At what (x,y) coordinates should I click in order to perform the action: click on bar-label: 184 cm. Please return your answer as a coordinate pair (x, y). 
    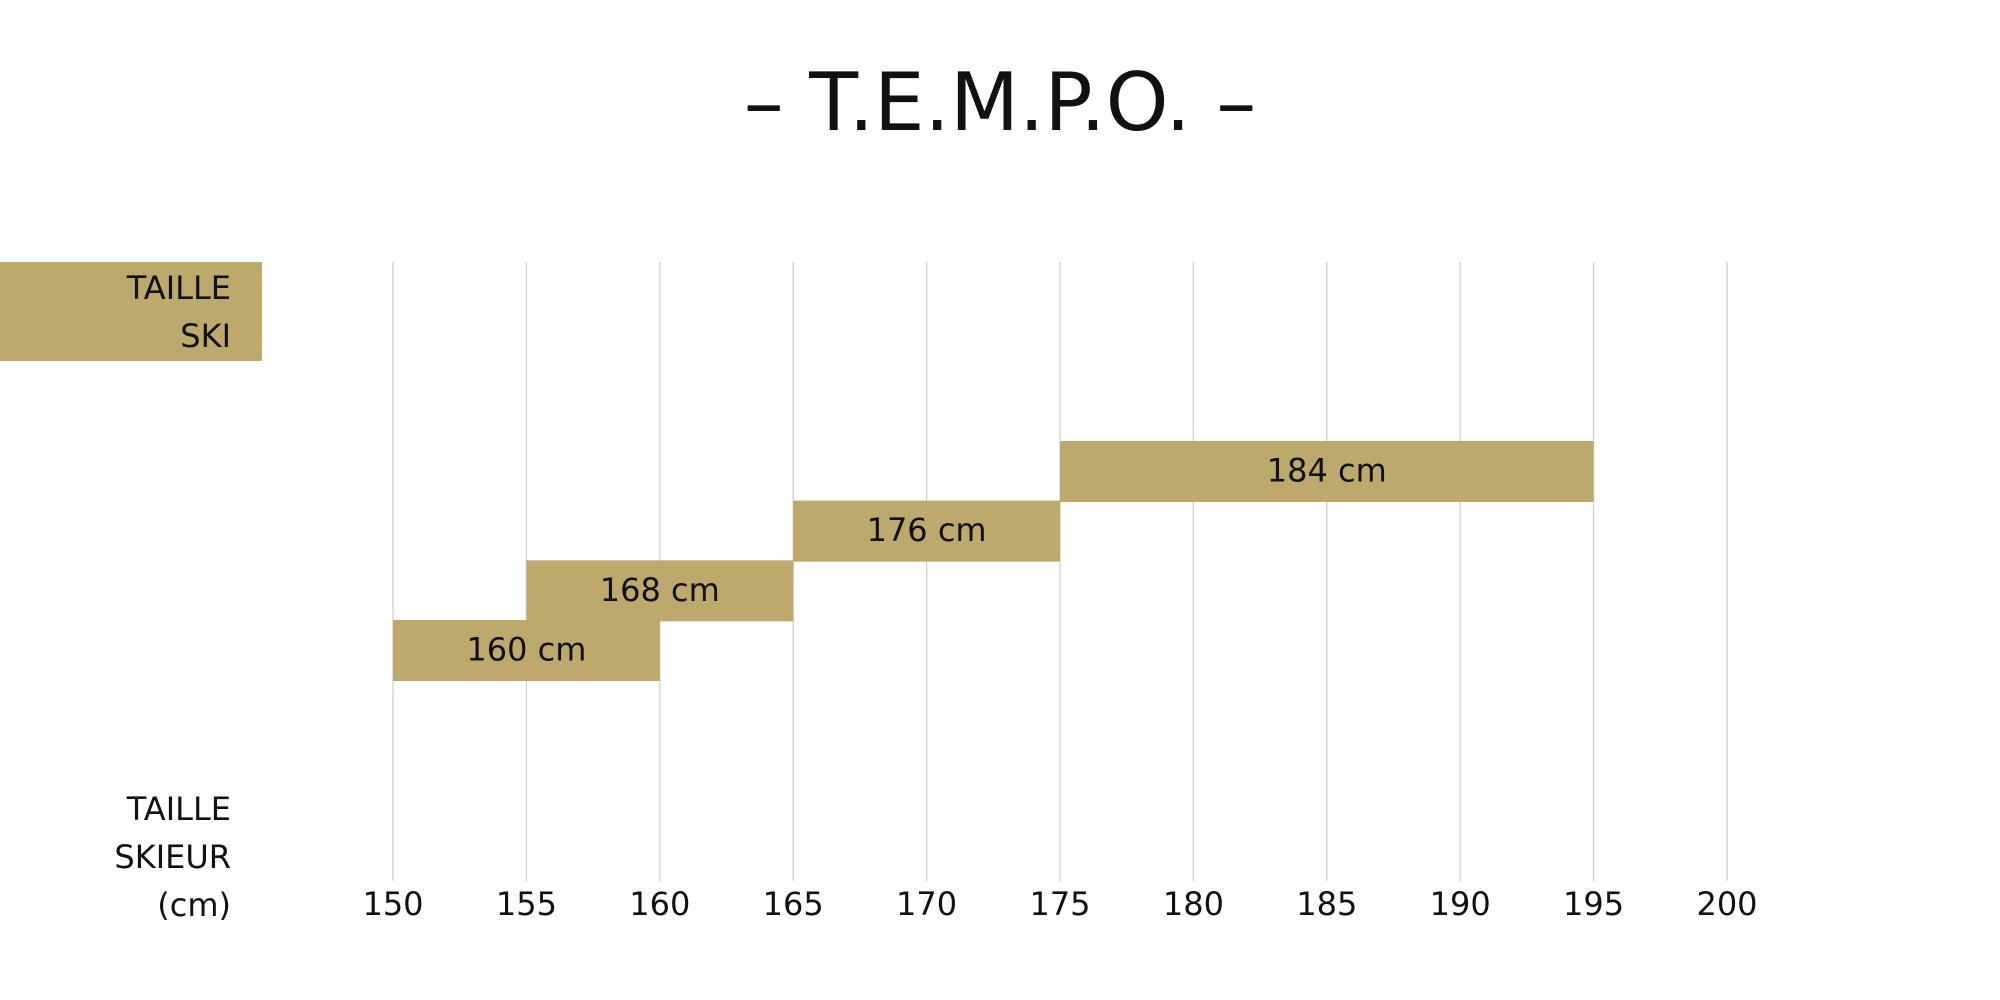
    Looking at the image, I should click on (1327, 471).